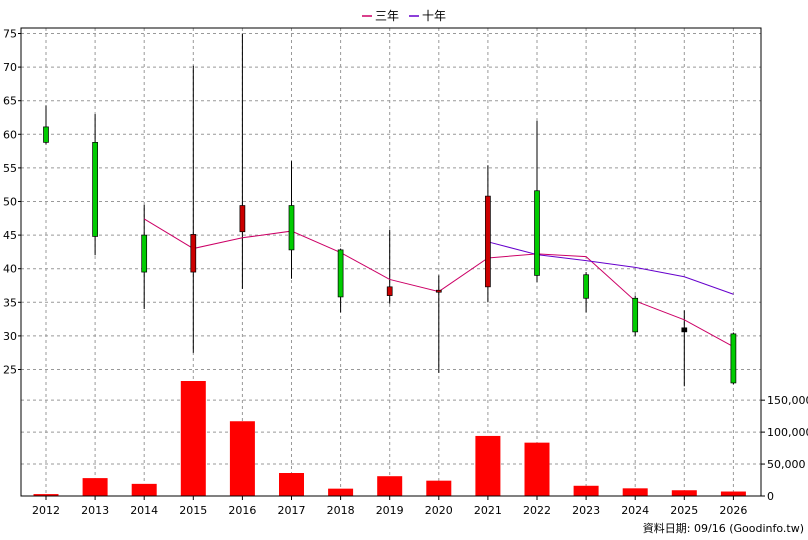 Image resolution: width=808 pixels, height=540 pixels. What do you see at coordinates (144, 510) in the screenshot?
I see `x-tick-label: 2014` at bounding box center [144, 510].